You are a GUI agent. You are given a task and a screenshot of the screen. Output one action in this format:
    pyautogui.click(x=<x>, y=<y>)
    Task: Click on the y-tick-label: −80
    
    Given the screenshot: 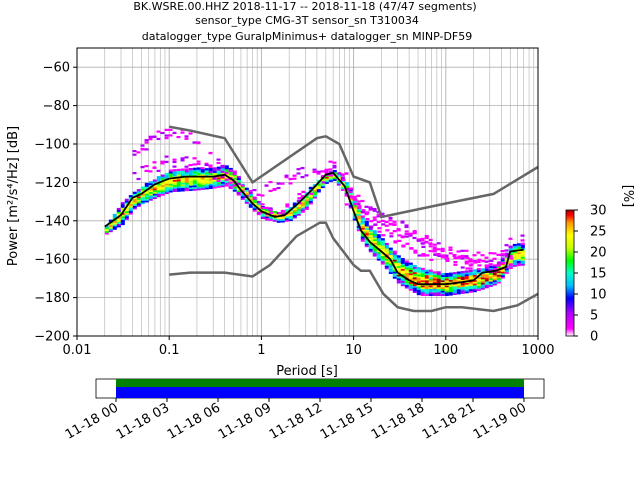 What is the action you would take?
    pyautogui.click(x=56, y=106)
    